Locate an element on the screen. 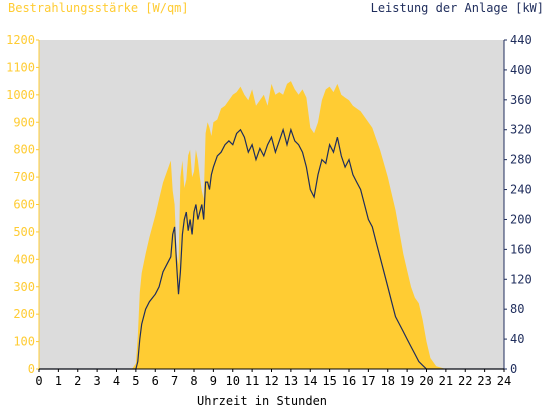 The width and height of the screenshot is (544, 408). right-tick-label: 80 is located at coordinates (517, 309).